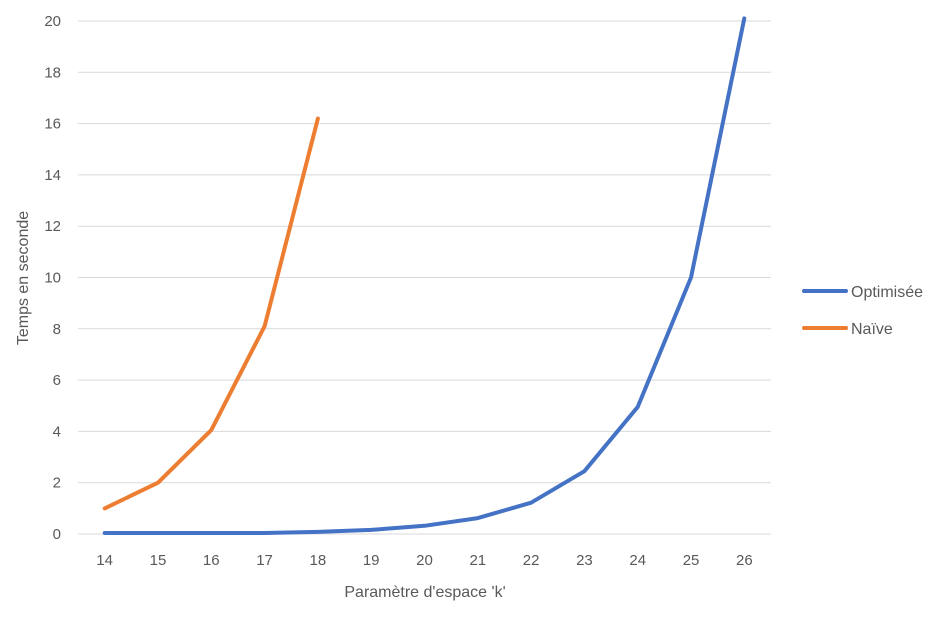 The height and width of the screenshot is (620, 947). What do you see at coordinates (211, 560) in the screenshot?
I see `x-tick-label: 16` at bounding box center [211, 560].